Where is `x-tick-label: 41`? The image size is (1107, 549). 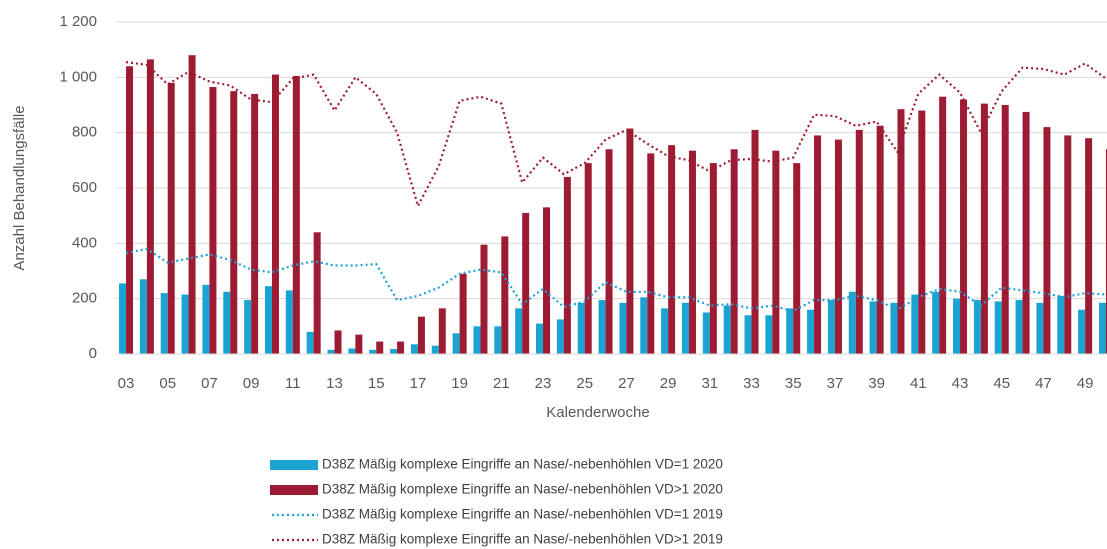 x-tick-label: 41 is located at coordinates (918, 383).